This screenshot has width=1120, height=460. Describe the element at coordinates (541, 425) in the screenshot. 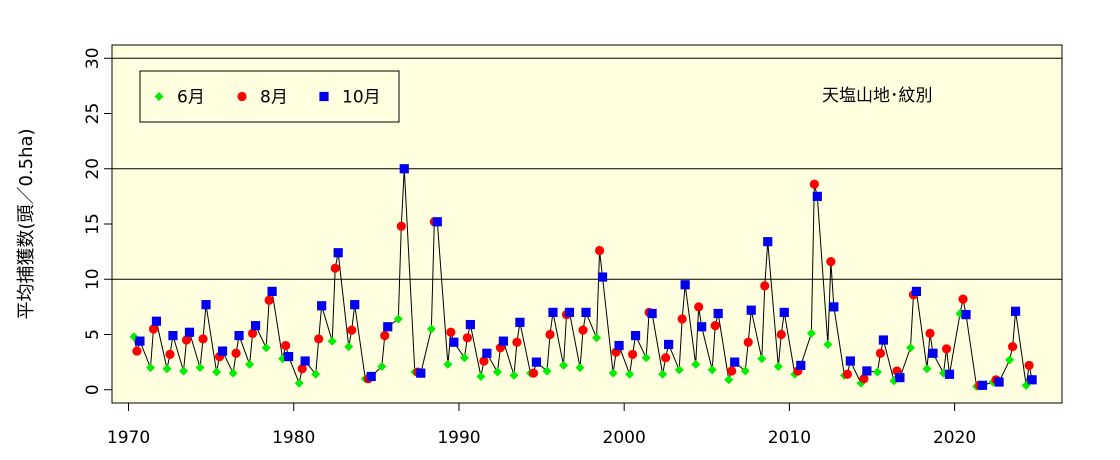

I see `x-axis: 1970 1980 1990 2000 2010 2020` at that location.